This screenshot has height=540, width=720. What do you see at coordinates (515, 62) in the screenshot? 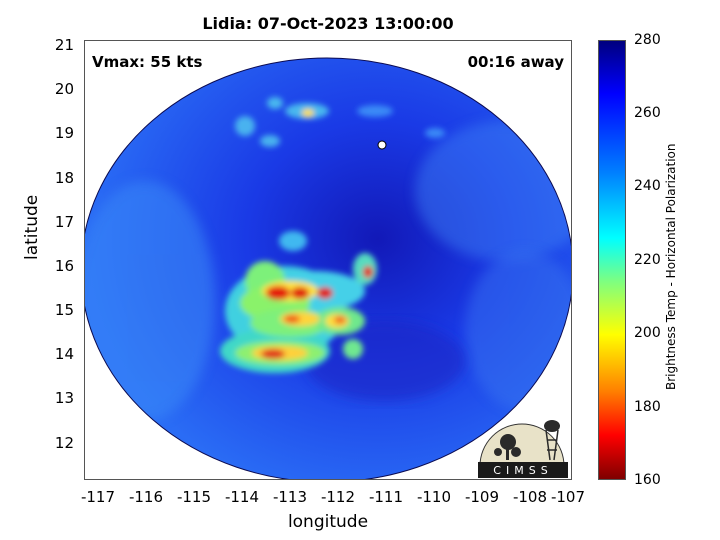
I see `time-away-label: 00:16 away` at bounding box center [515, 62].